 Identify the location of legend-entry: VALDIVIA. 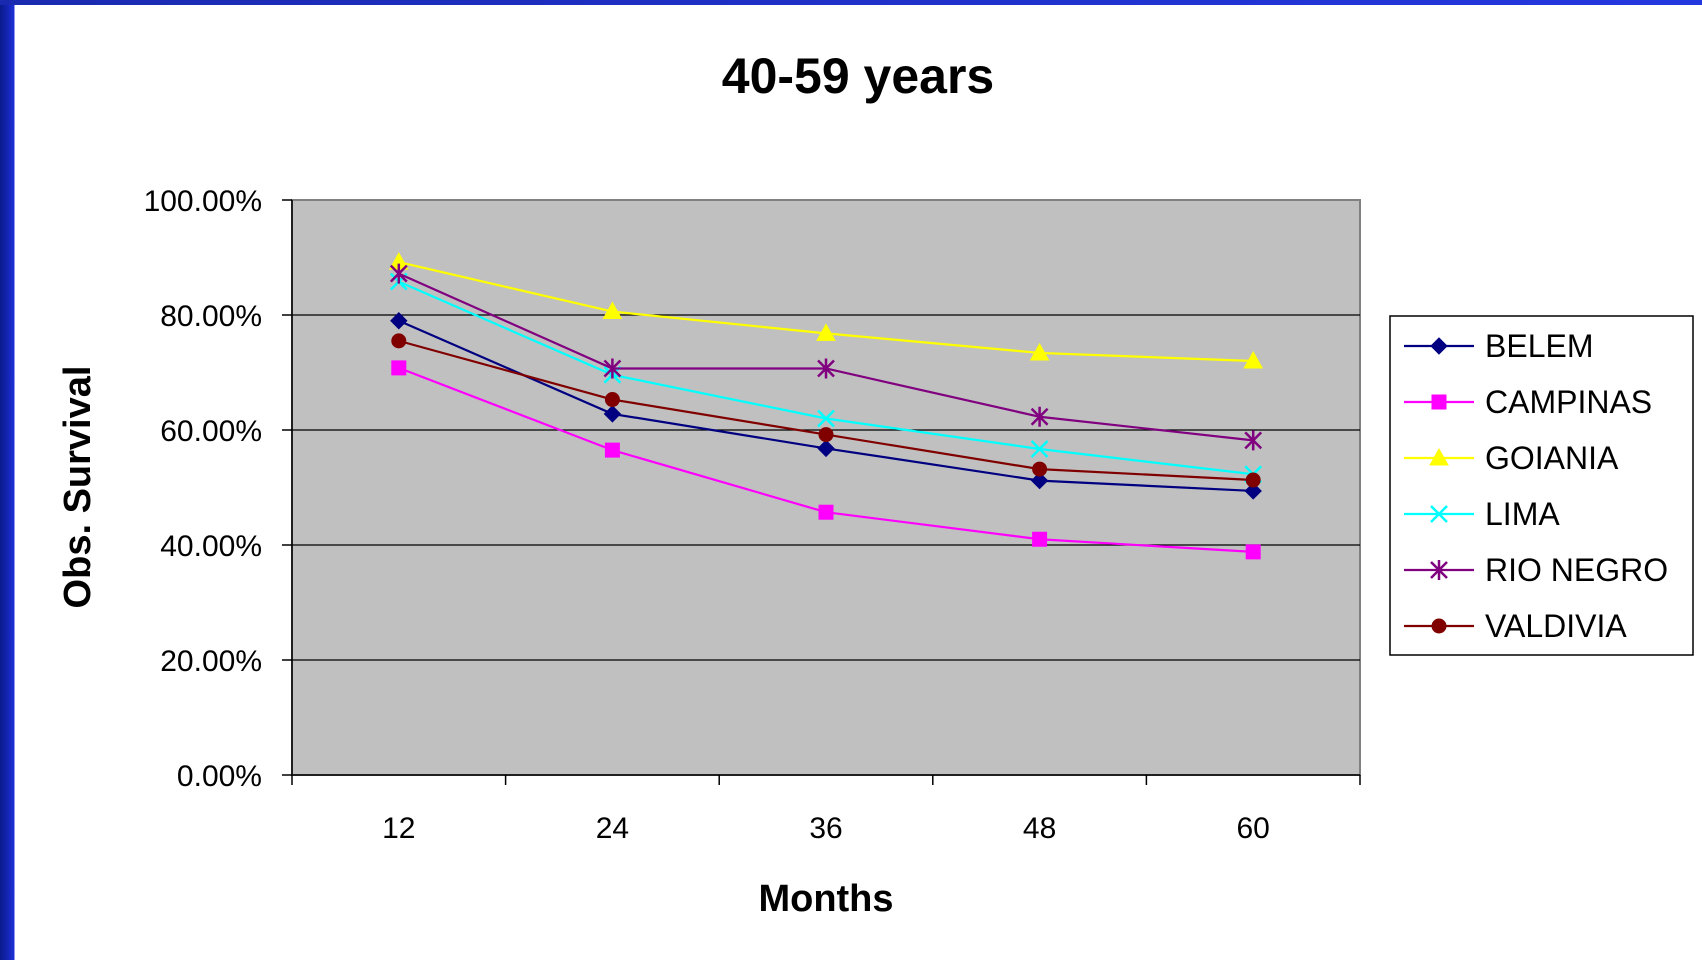
(1515, 626).